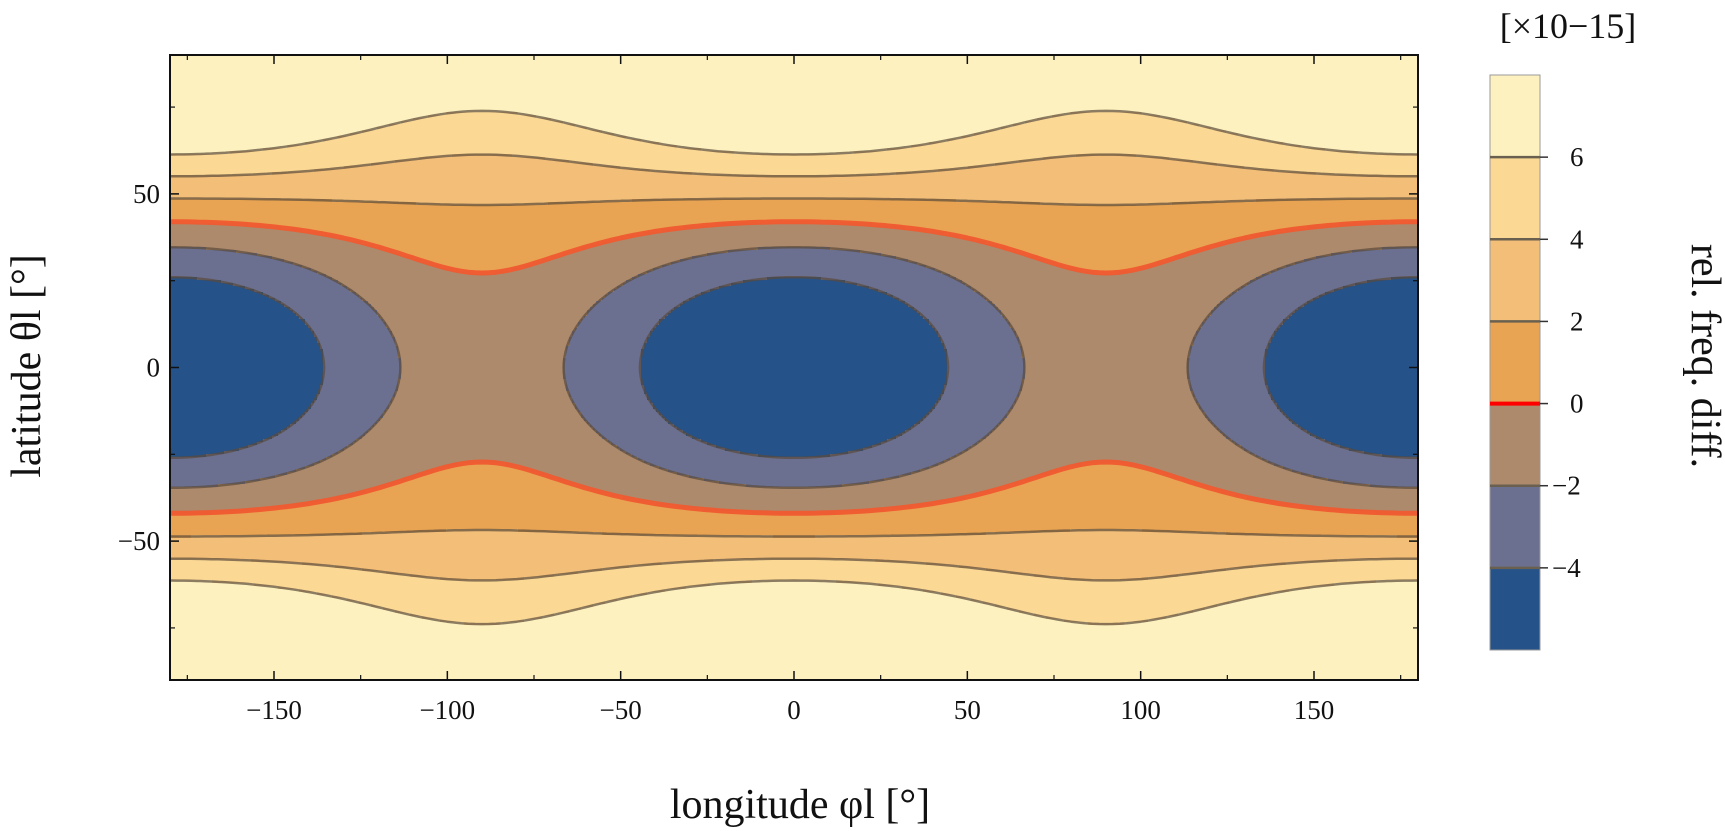  Describe the element at coordinates (1577, 239) in the screenshot. I see `colorbar-tick-label: 4` at that location.